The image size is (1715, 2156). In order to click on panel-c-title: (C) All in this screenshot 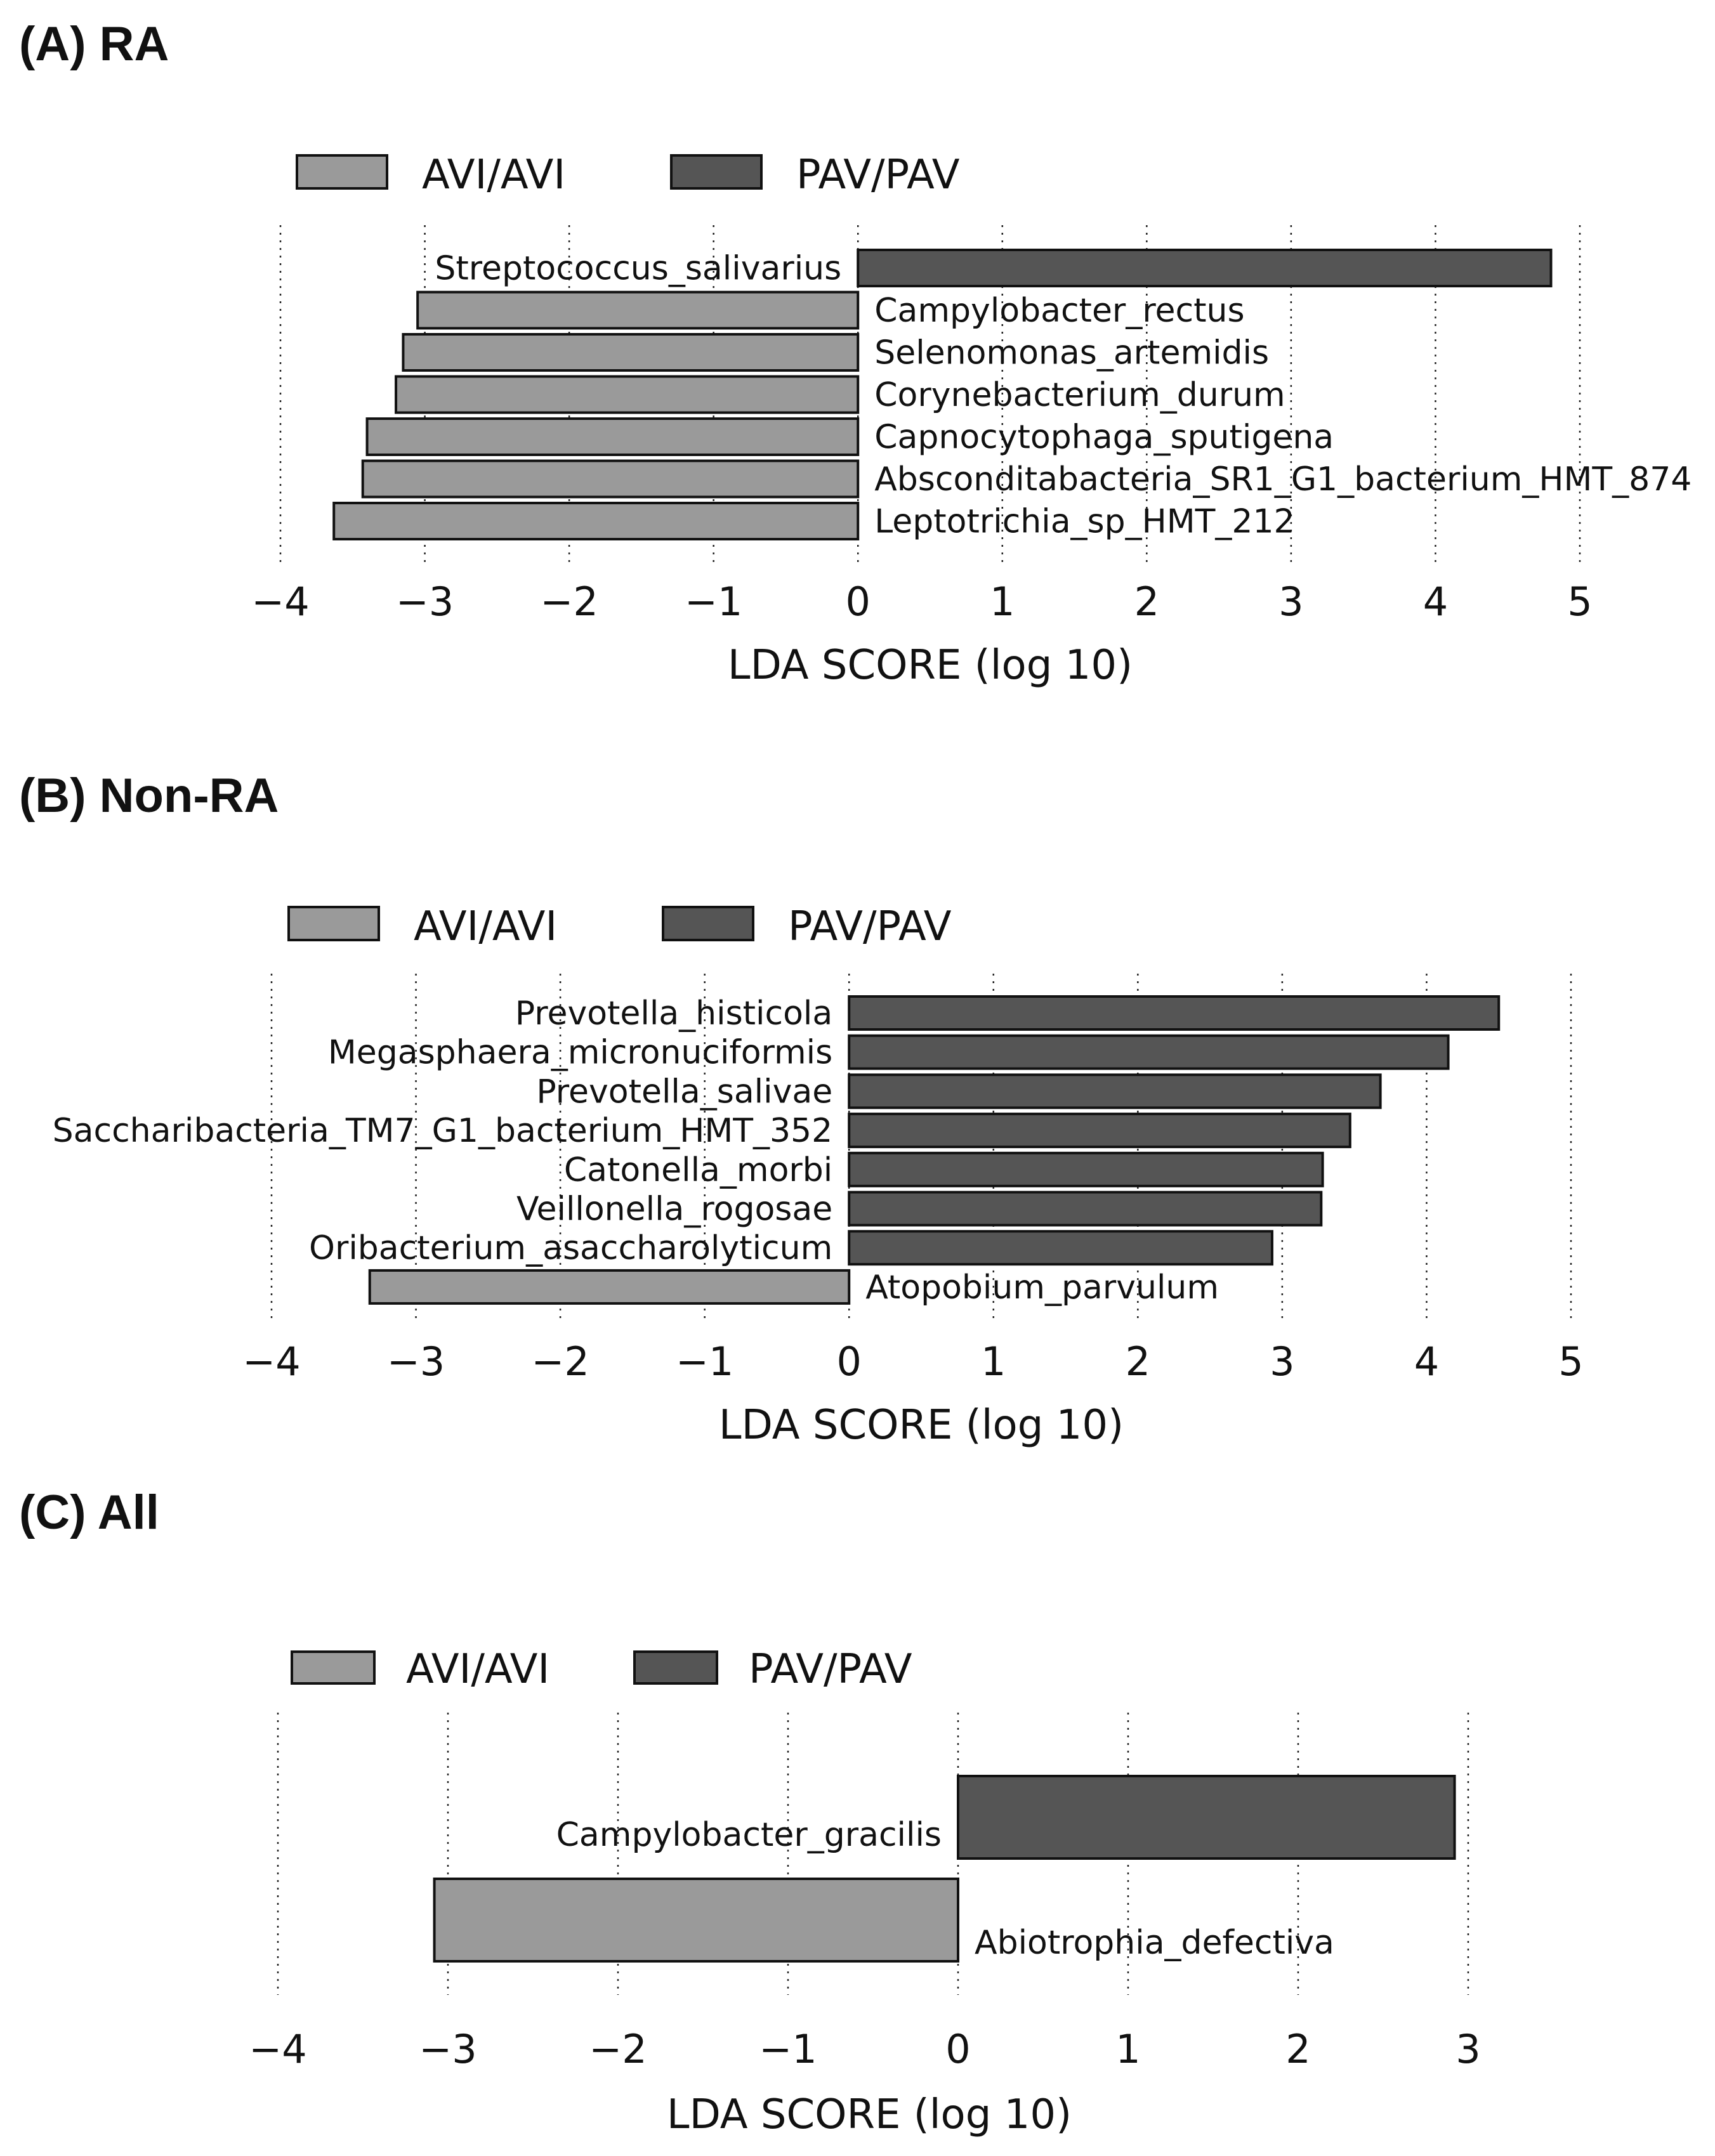, I will do `click(89, 1512)`.